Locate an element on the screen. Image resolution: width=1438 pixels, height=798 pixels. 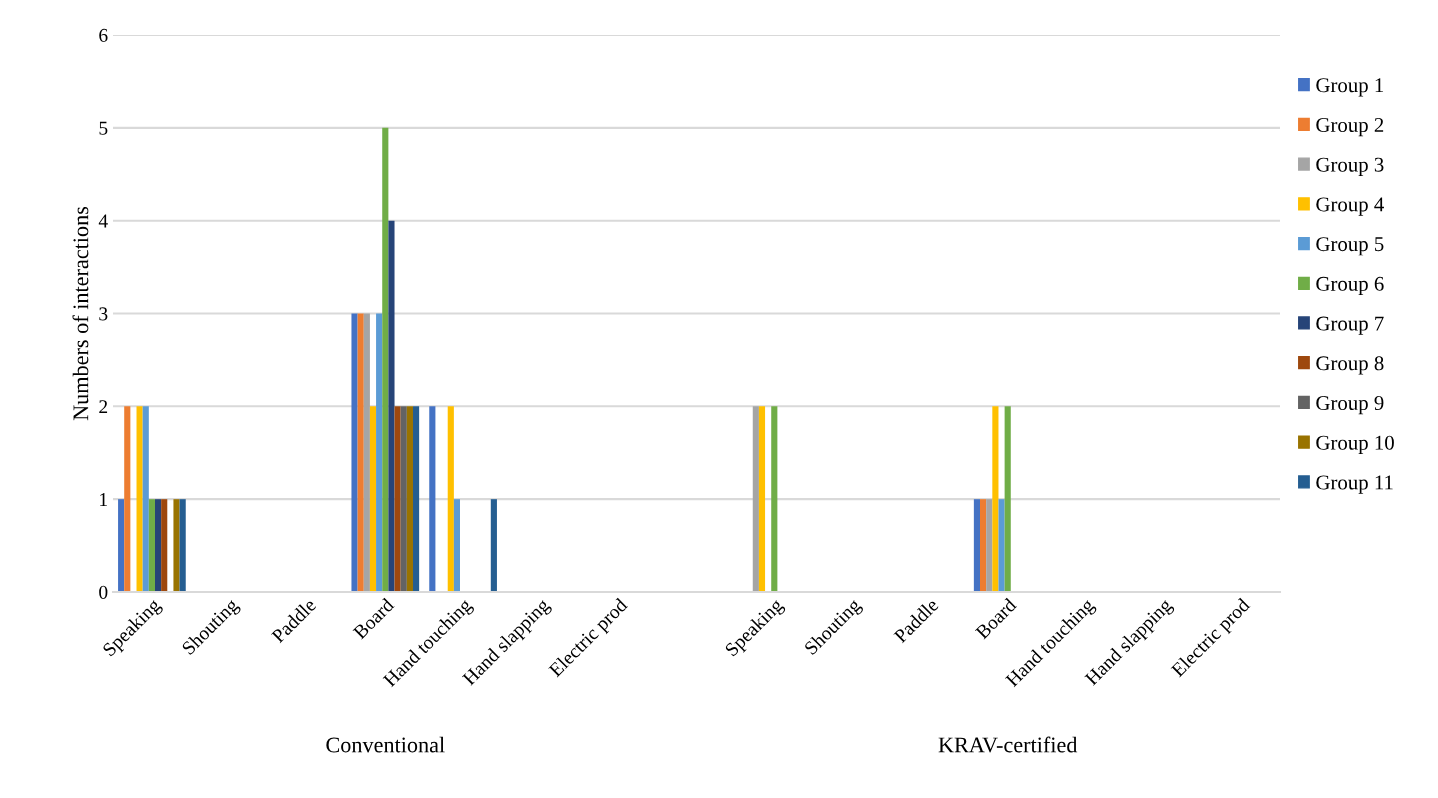
y-tick-label: 0 is located at coordinates (103, 592).